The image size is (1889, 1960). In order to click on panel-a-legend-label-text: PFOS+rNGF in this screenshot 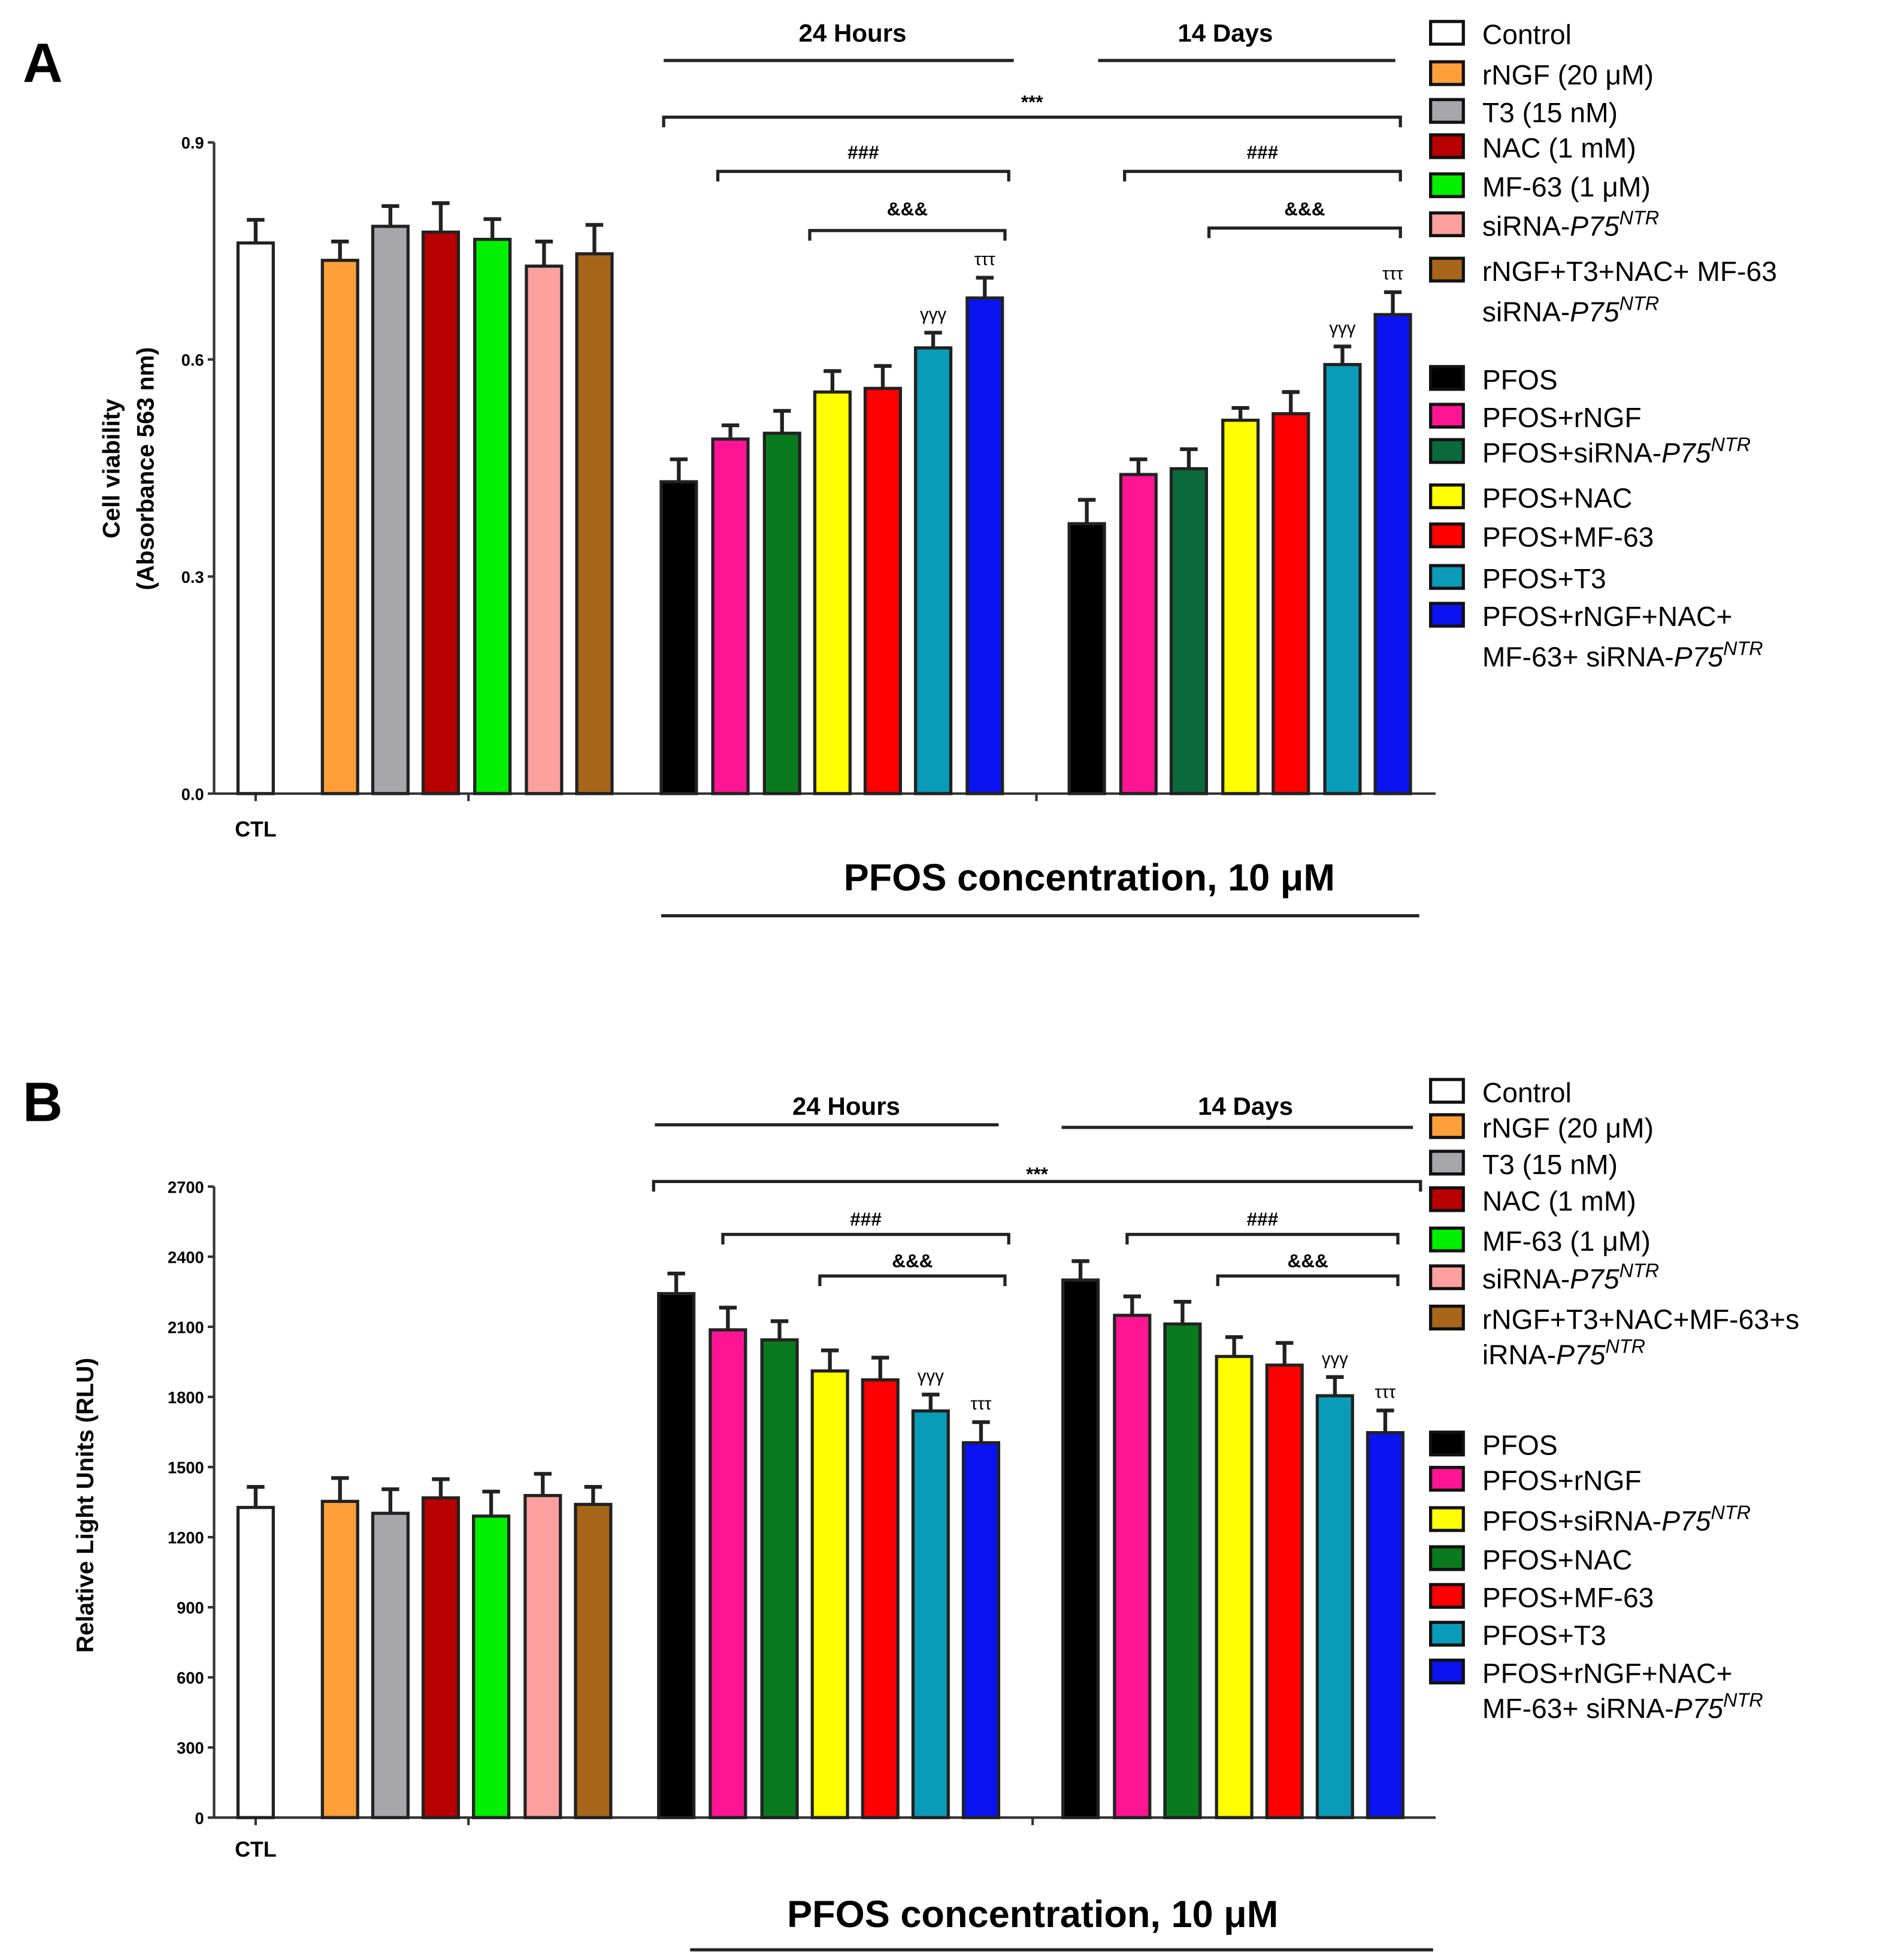, I will do `click(1562, 418)`.